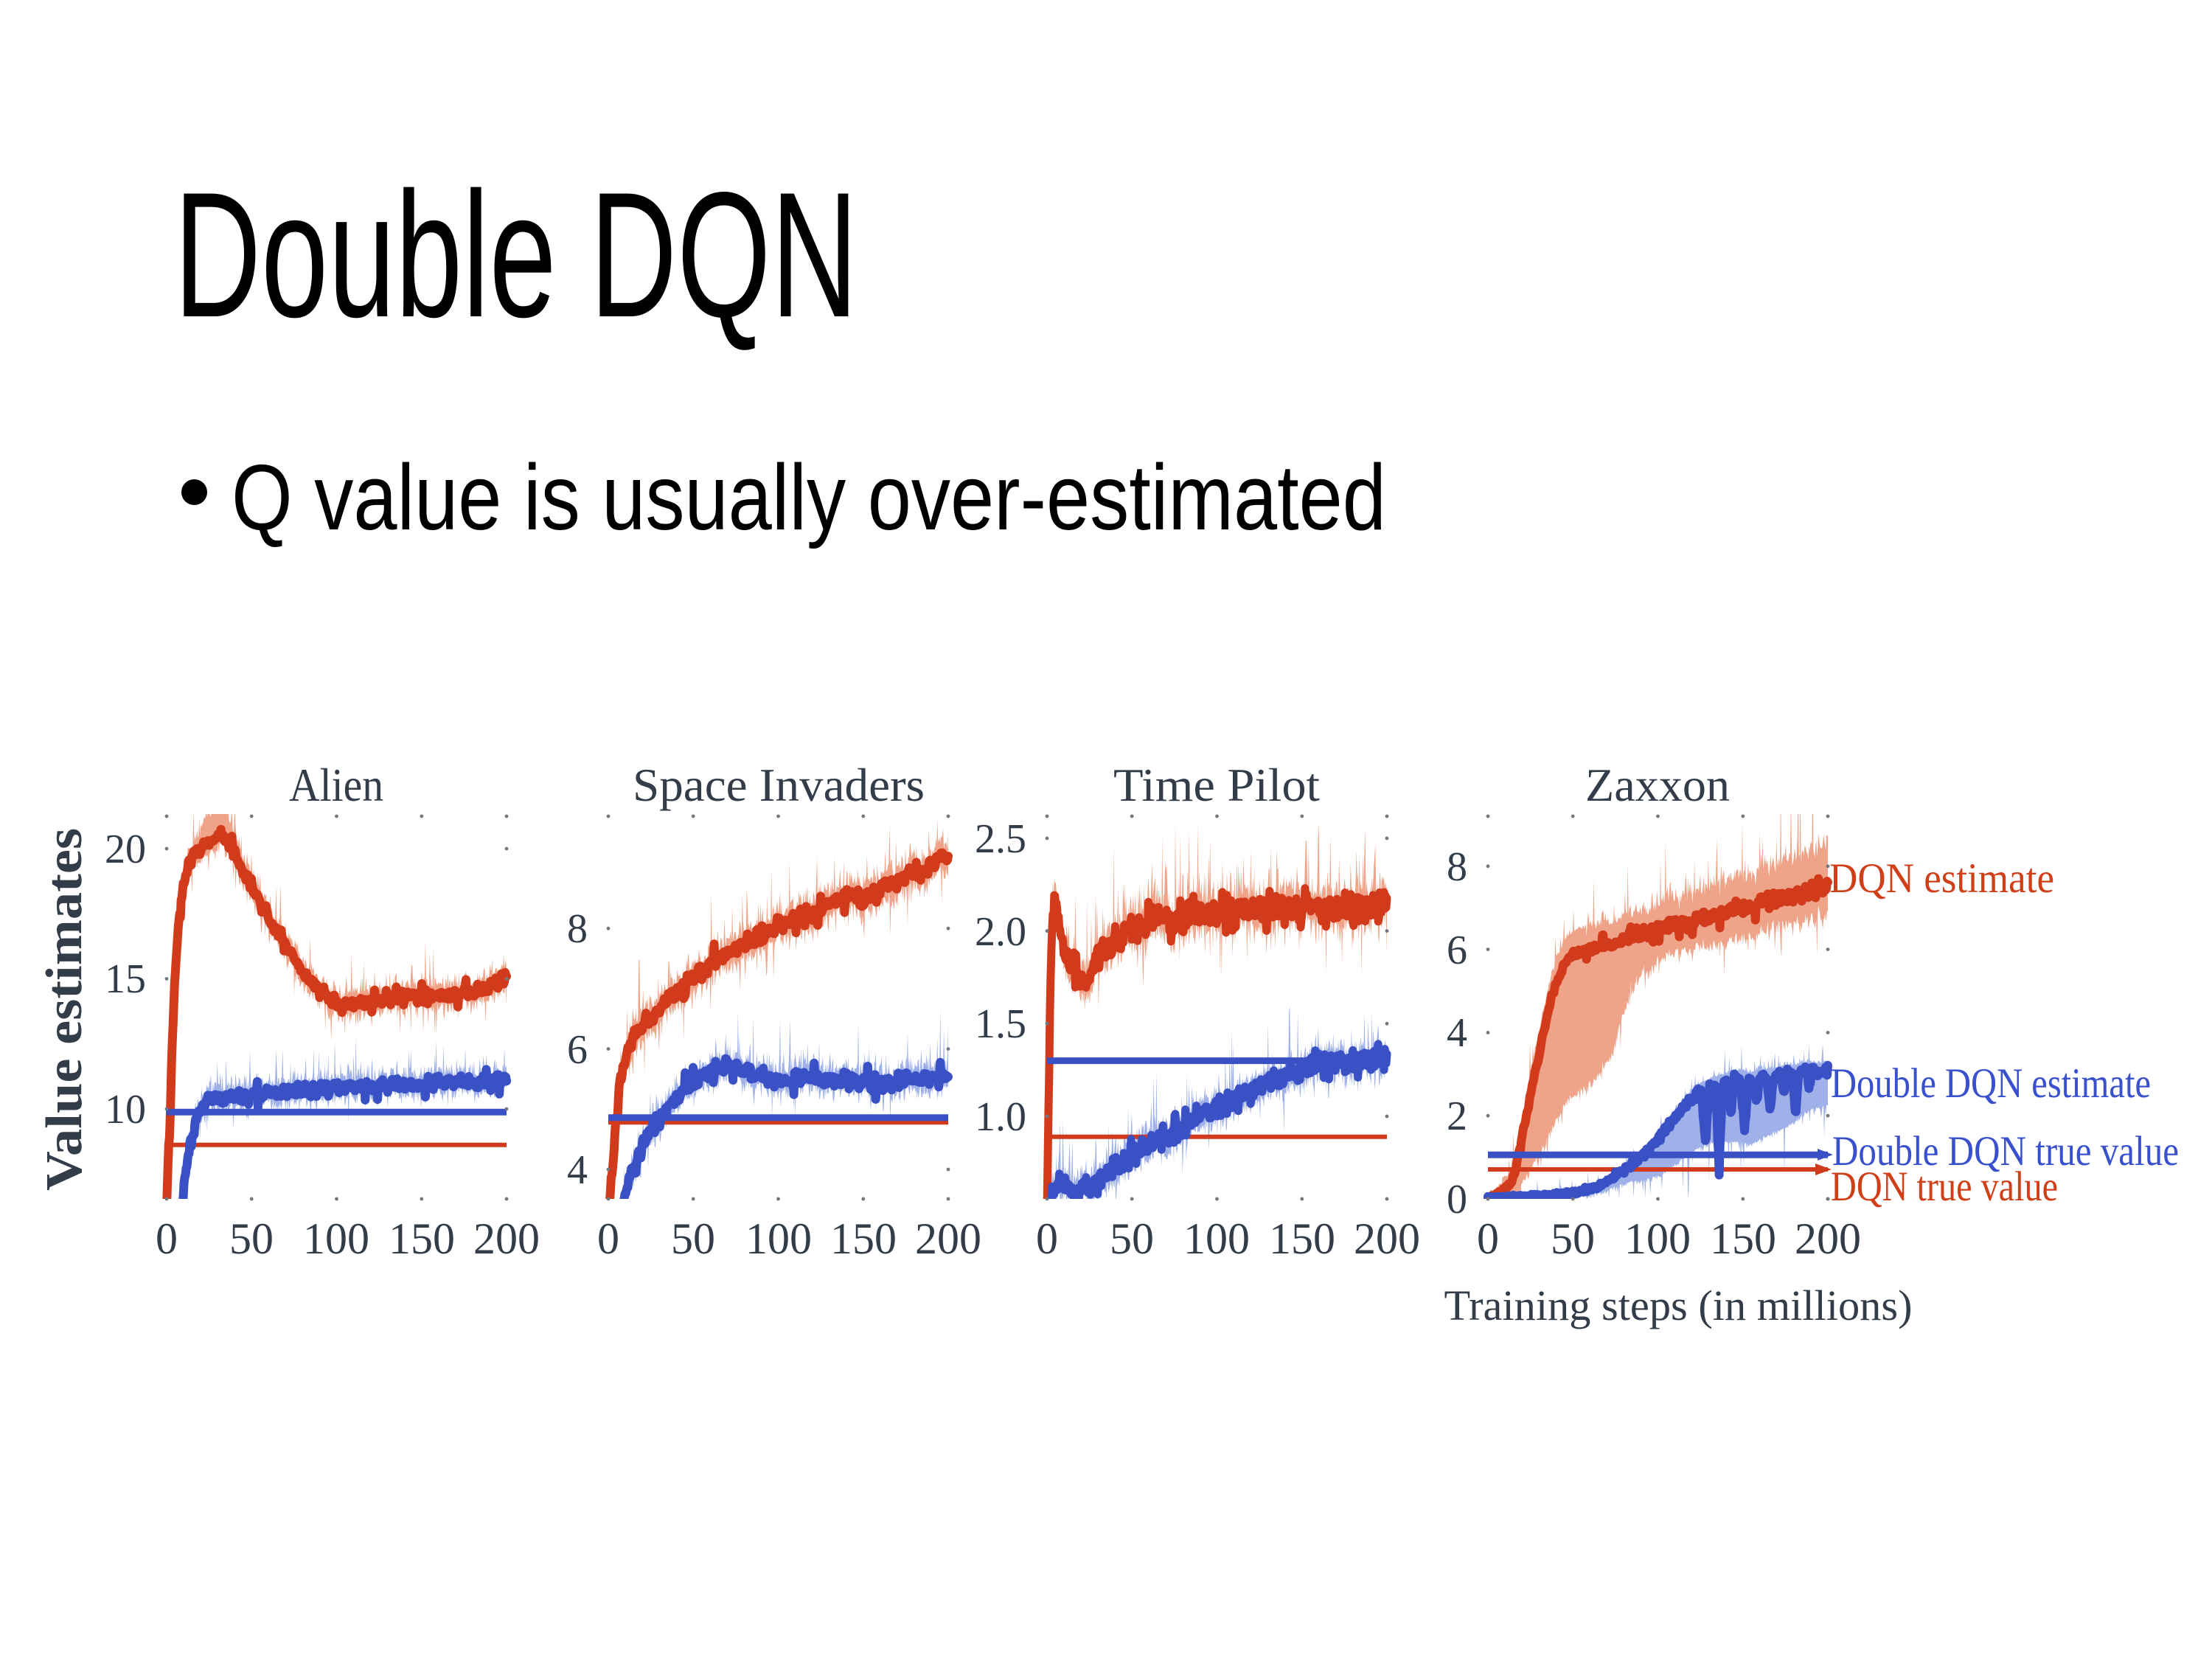 Image resolution: width=2212 pixels, height=1659 pixels. What do you see at coordinates (125, 1110) in the screenshot?
I see `svg-text: 10` at bounding box center [125, 1110].